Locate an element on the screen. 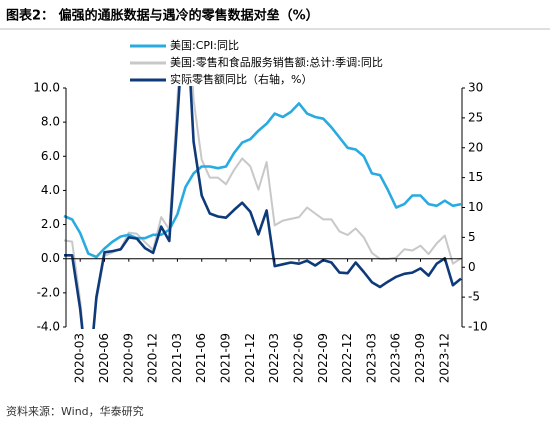 This screenshot has height=437, width=550. y2-tick-label: 25 is located at coordinates (475, 117).